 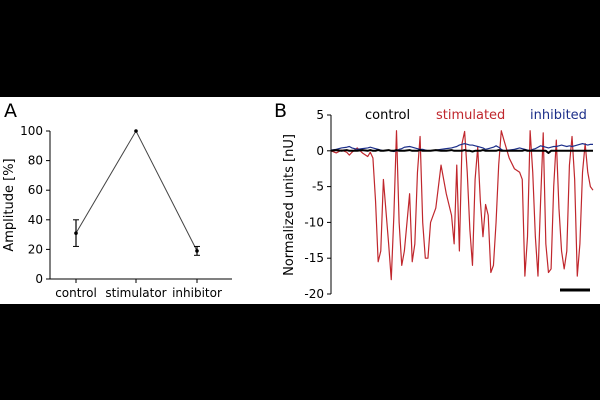 I want to click on chart-b-ytick-label: 0, so click(x=320, y=151).